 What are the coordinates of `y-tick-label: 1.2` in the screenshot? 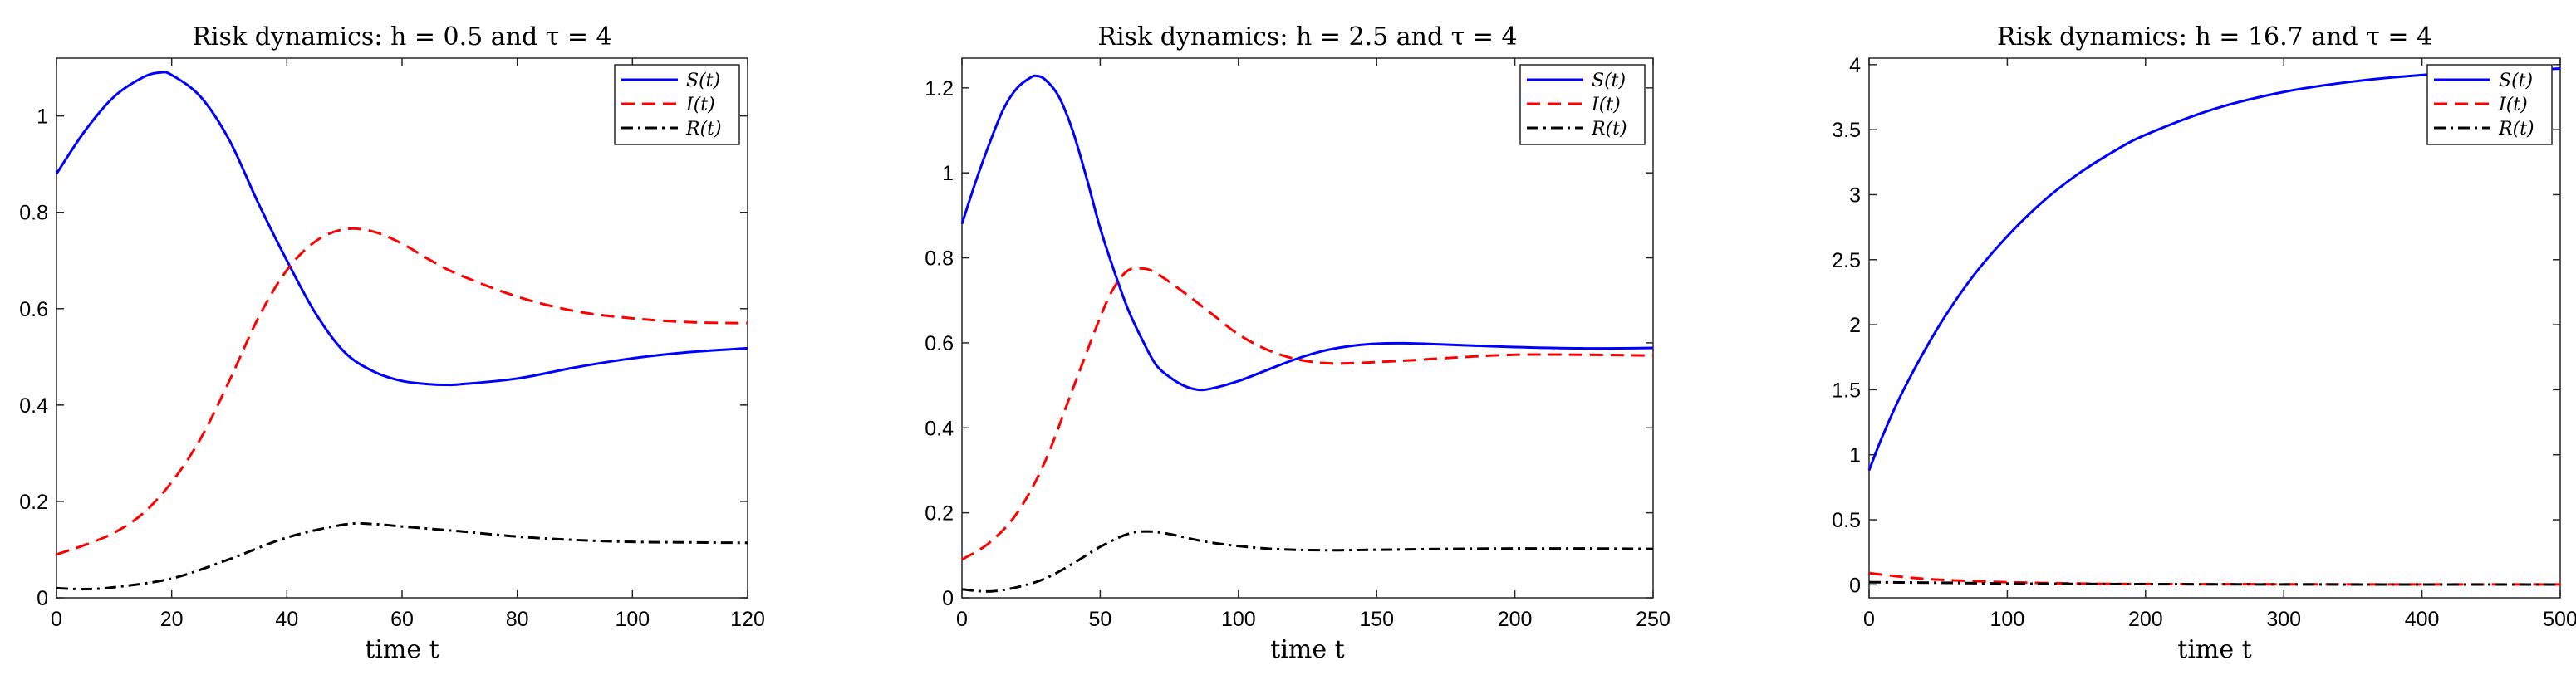 It's located at (939, 88).